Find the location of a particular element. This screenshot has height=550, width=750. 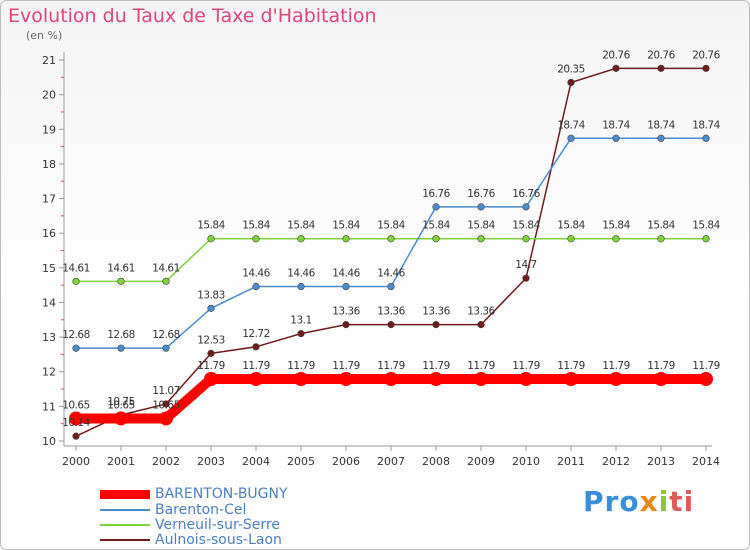

data-label: 13.1 is located at coordinates (300, 321).